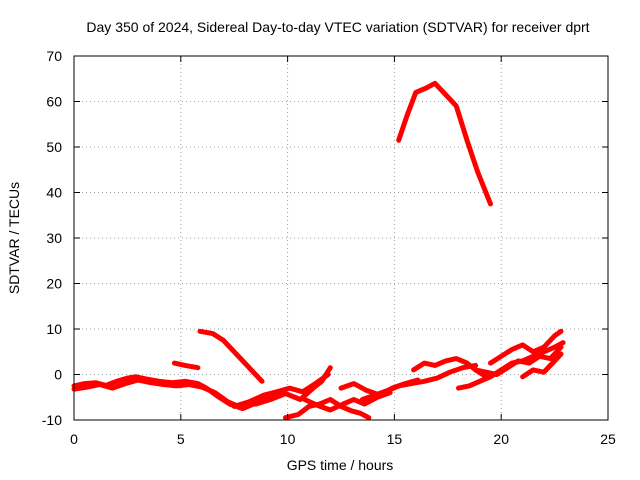  What do you see at coordinates (54, 56) in the screenshot?
I see `y-tick-label: 70` at bounding box center [54, 56].